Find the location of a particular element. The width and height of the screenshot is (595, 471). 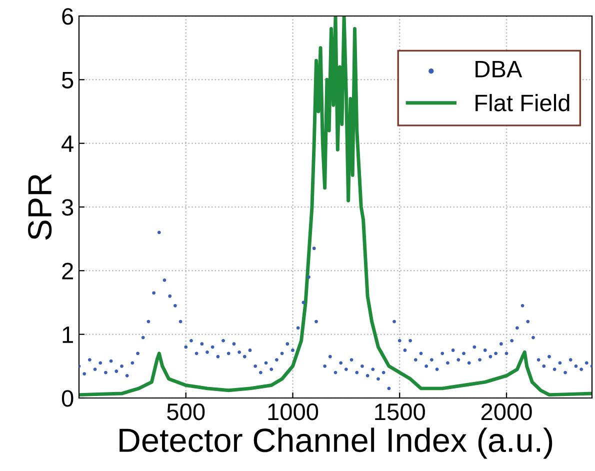

y-tick-label: 3 is located at coordinates (68, 207).